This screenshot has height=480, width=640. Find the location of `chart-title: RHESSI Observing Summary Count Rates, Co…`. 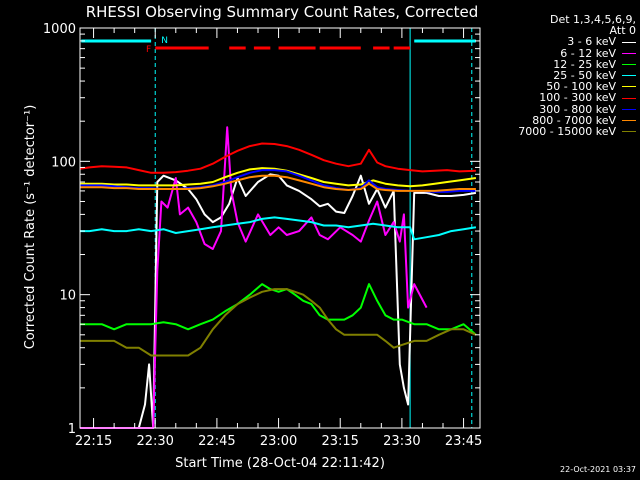

chart-title: RHESSI Observing Summary Count Rates, Co… is located at coordinates (282, 12).